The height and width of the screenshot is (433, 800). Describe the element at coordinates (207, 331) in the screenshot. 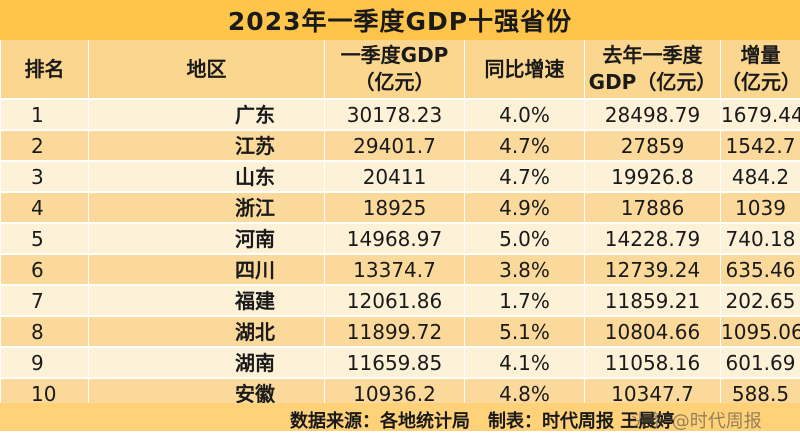

I see `cell-region: 湖北` at that location.